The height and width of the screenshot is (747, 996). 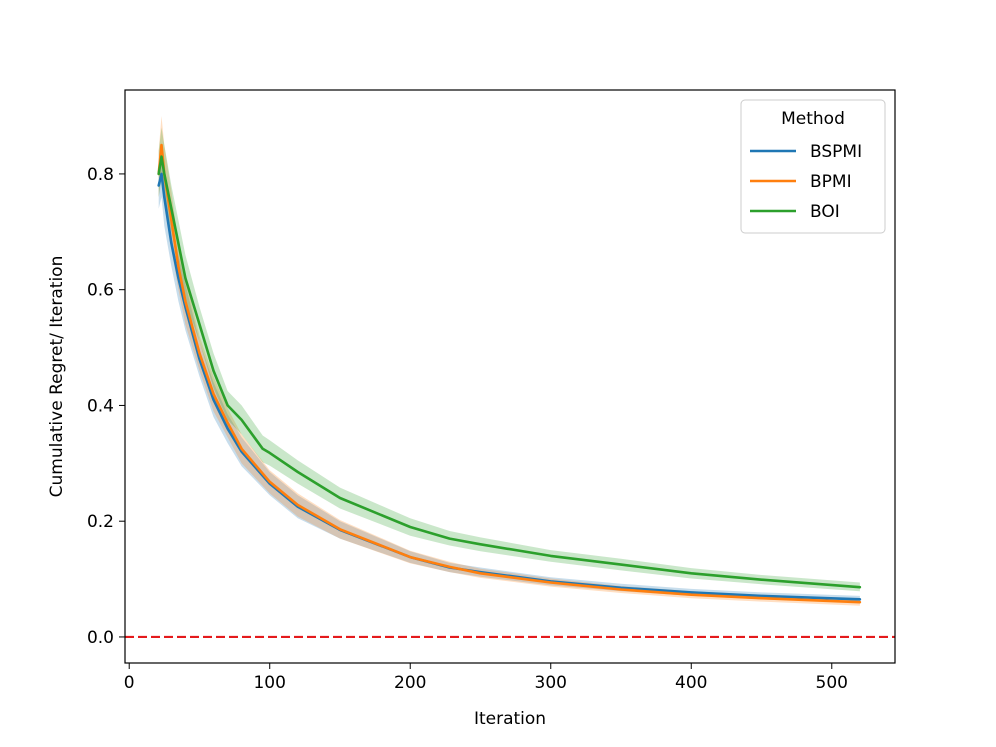 What do you see at coordinates (100, 175) in the screenshot?
I see `y-tick-label: 0.8` at bounding box center [100, 175].